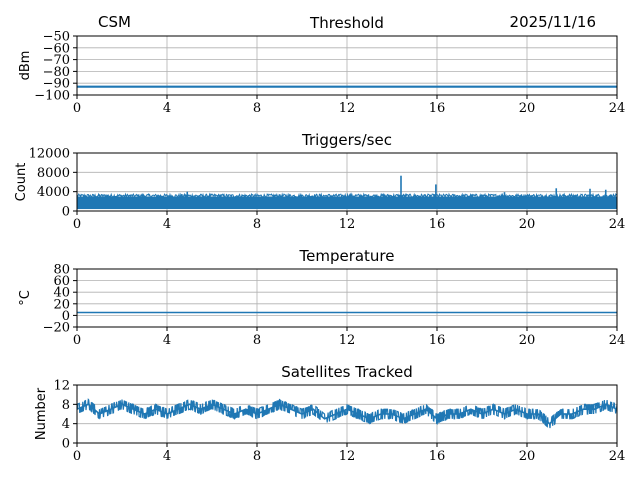 Image resolution: width=640 pixels, height=485 pixels. Describe the element at coordinates (552, 22) in the screenshot. I see `header-date-label: 2025/11/16` at that location.